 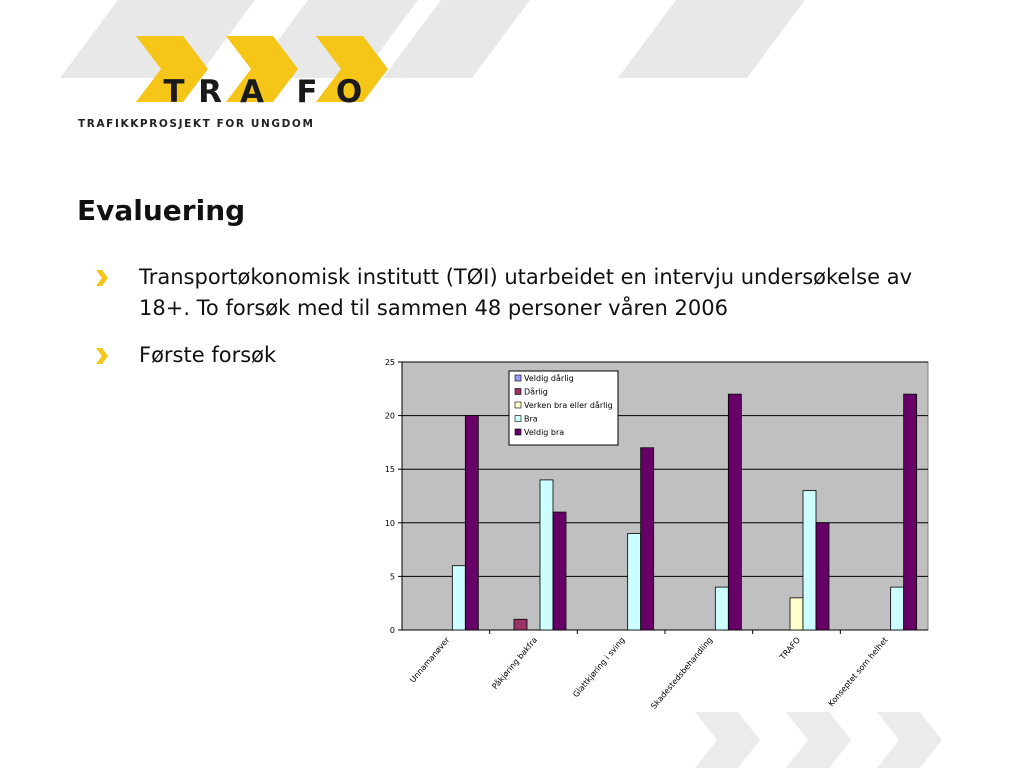 What do you see at coordinates (208, 355) in the screenshot?
I see `bullet-text: Første forsøk` at bounding box center [208, 355].